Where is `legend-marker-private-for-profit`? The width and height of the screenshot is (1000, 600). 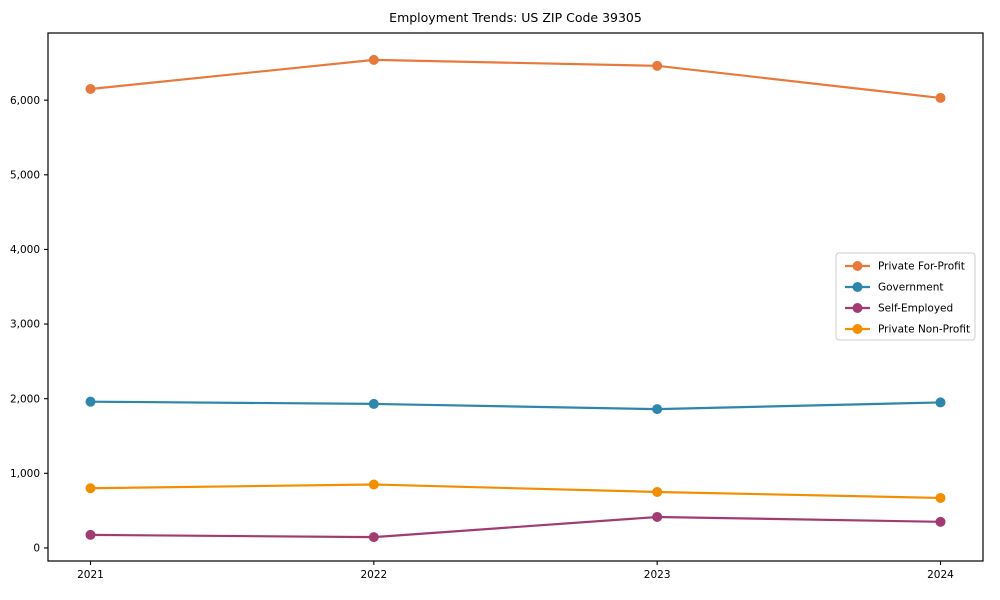 legend-marker-private-for-profit is located at coordinates (857, 266).